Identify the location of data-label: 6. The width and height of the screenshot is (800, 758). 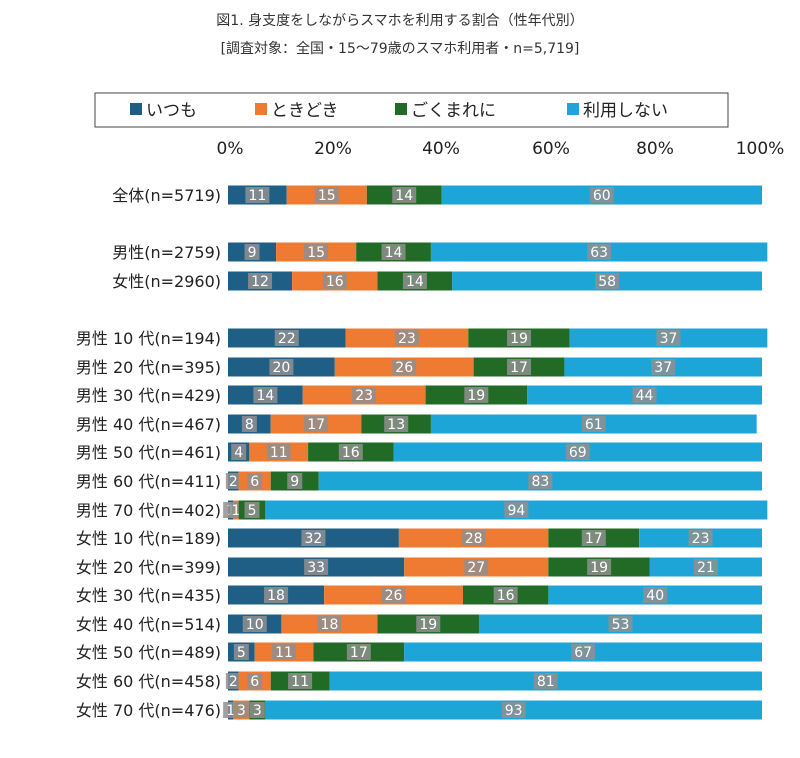
(254, 482).